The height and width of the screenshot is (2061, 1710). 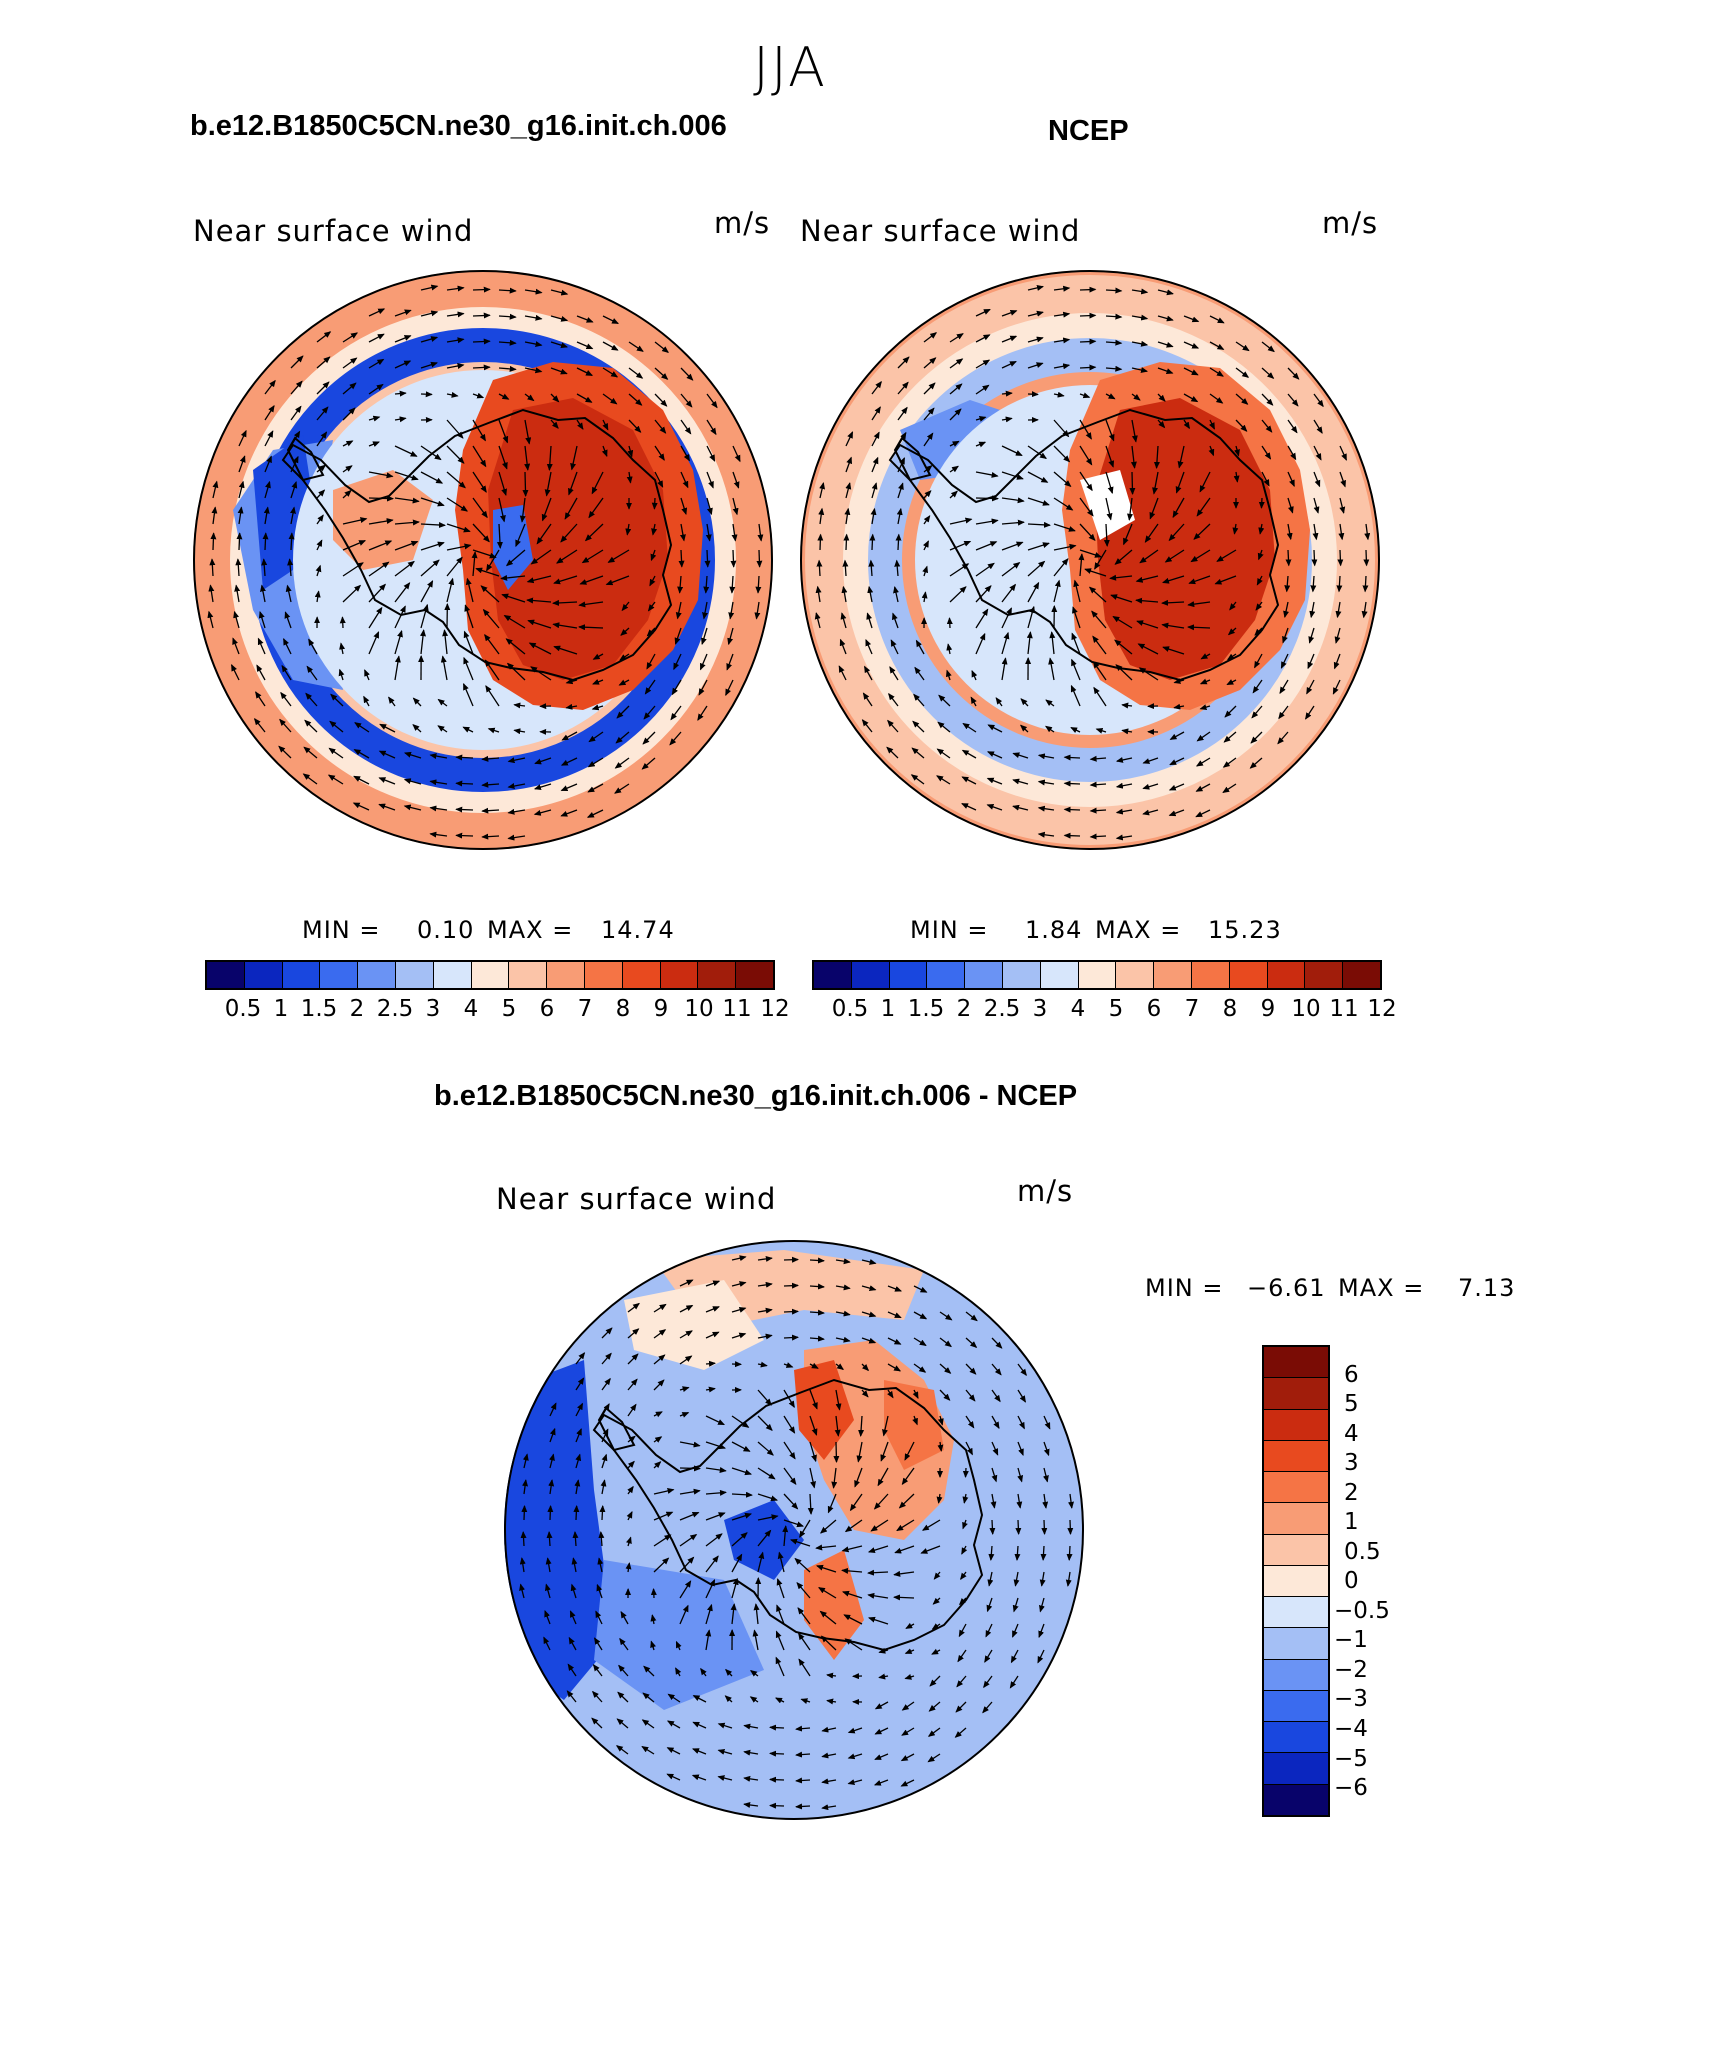 I want to click on colorbar-label: 0.5, so click(x=1362, y=1551).